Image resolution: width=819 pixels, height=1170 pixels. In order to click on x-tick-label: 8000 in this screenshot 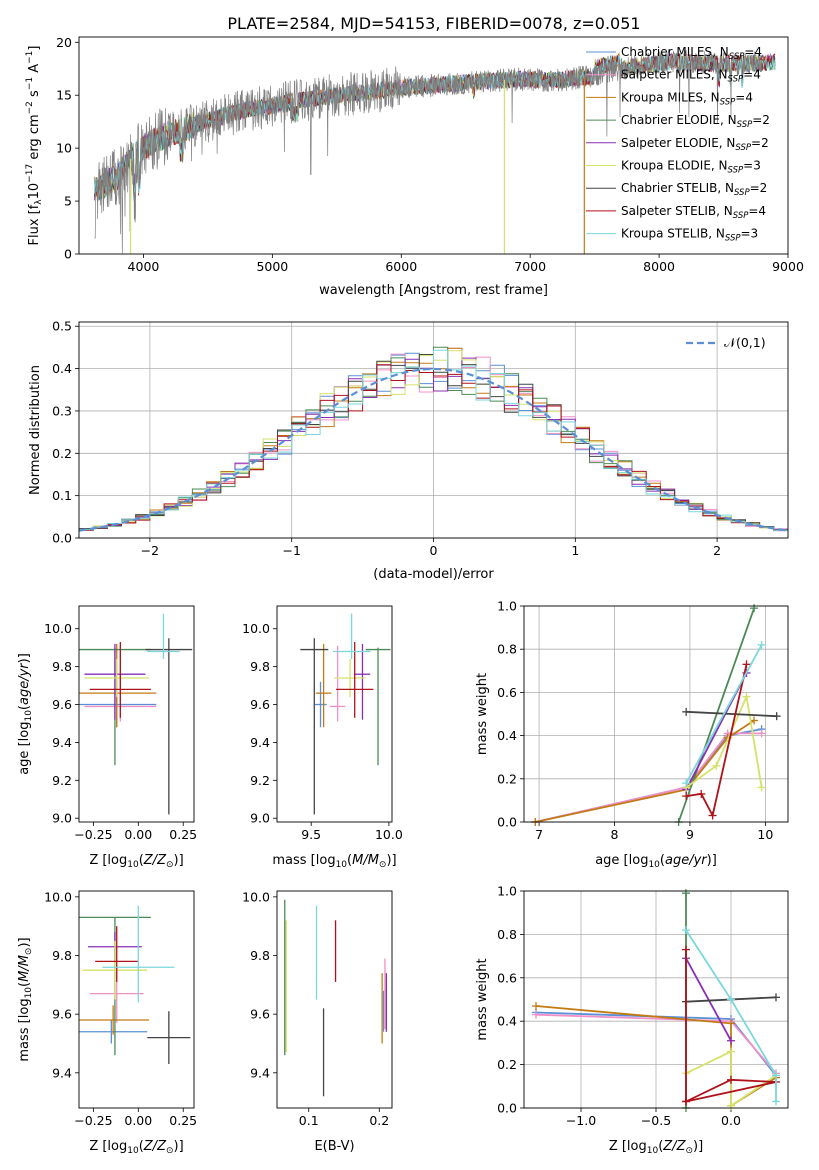, I will do `click(659, 266)`.